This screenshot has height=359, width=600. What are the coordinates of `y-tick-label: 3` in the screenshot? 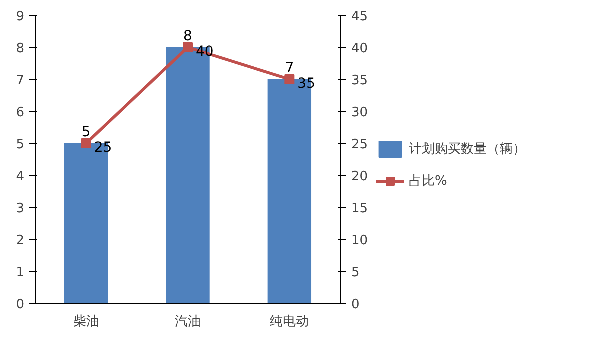 It's located at (20, 209).